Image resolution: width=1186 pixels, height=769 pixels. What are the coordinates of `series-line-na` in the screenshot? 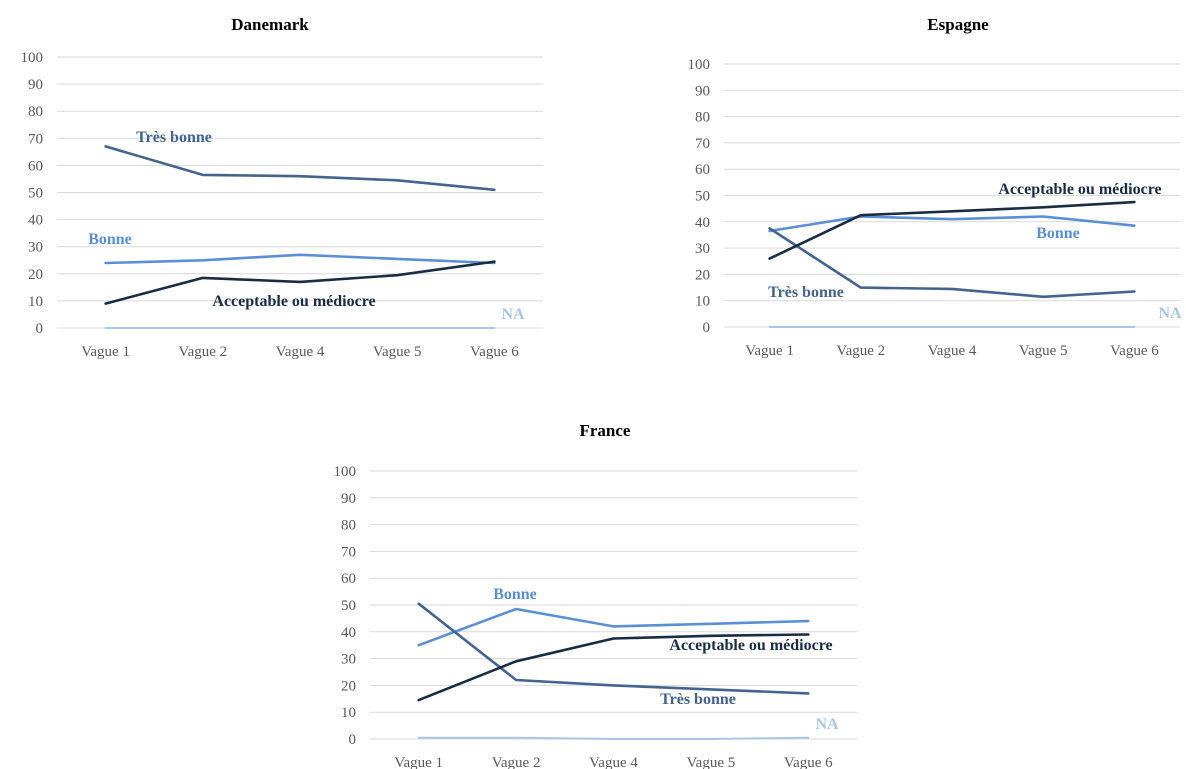 It's located at (613, 738).